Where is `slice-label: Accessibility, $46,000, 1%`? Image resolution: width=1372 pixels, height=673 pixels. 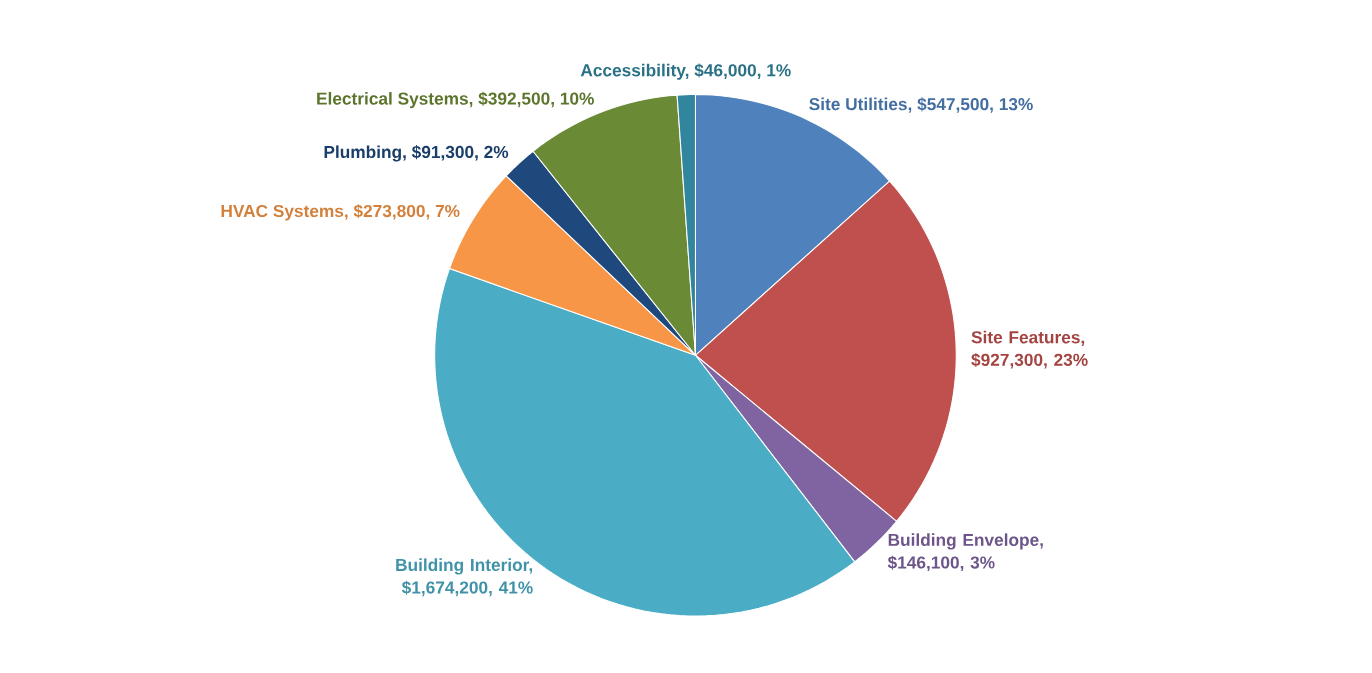 slice-label: Accessibility, $46,000, 1% is located at coordinates (685, 71).